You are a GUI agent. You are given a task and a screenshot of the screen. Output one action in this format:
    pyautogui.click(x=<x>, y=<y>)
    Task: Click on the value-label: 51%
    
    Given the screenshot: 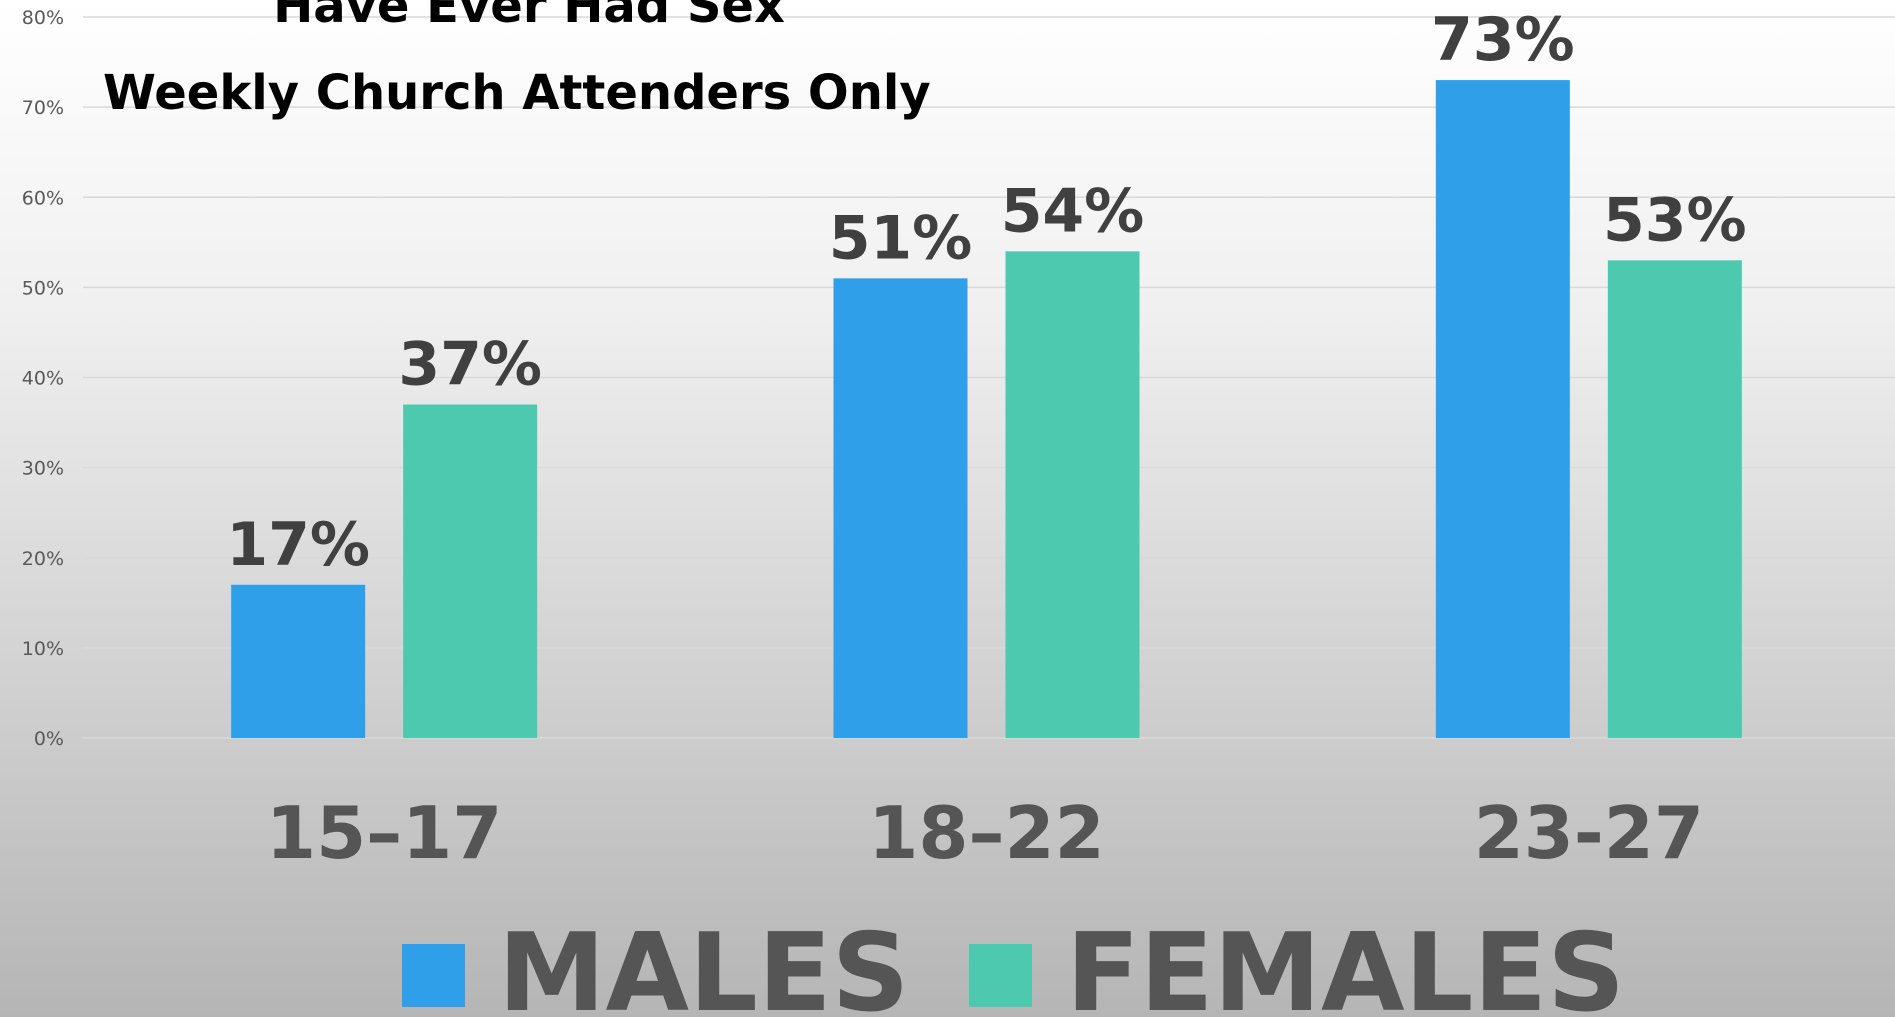 What is the action you would take?
    pyautogui.click(x=901, y=238)
    